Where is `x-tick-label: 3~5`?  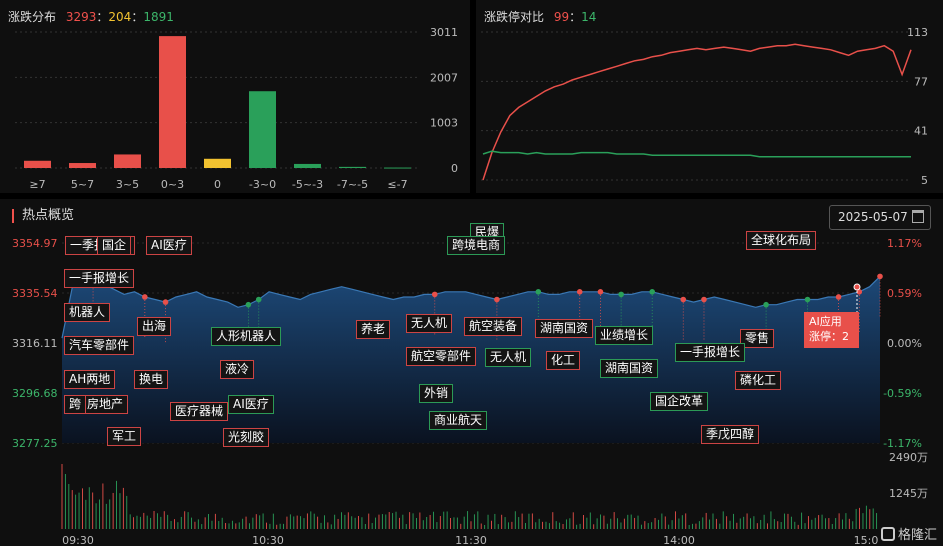
x-tick-label: 3~5 is located at coordinates (127, 184).